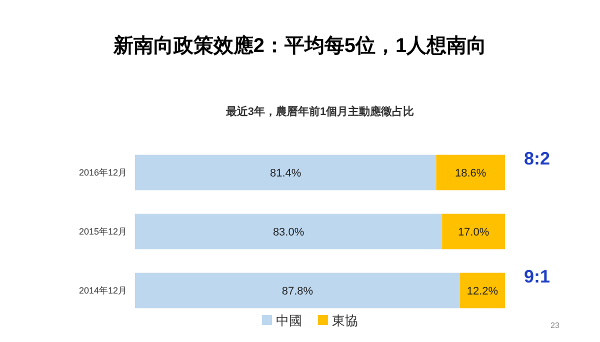 Image resolution: width=600 pixels, height=342 pixels. What do you see at coordinates (102, 231) in the screenshot?
I see `y-tick-label: 2015年12月` at bounding box center [102, 231].